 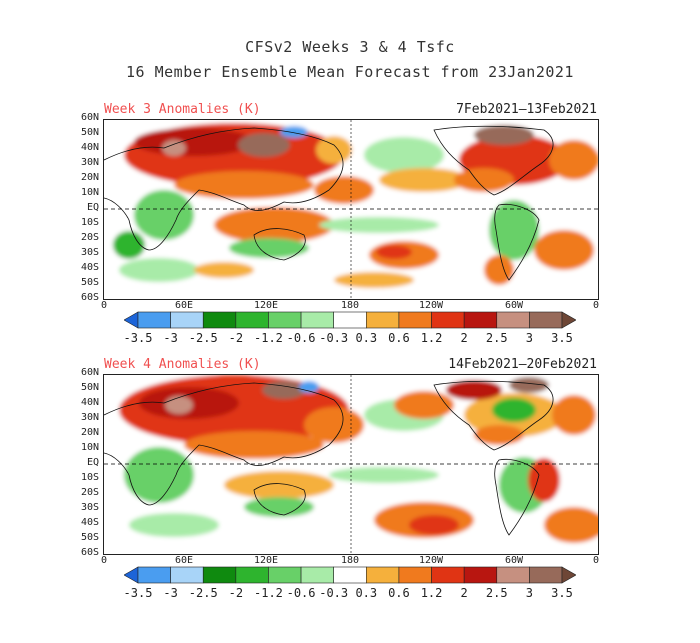 I want to click on colorbar-tick-label: 0.3, so click(x=366, y=593).